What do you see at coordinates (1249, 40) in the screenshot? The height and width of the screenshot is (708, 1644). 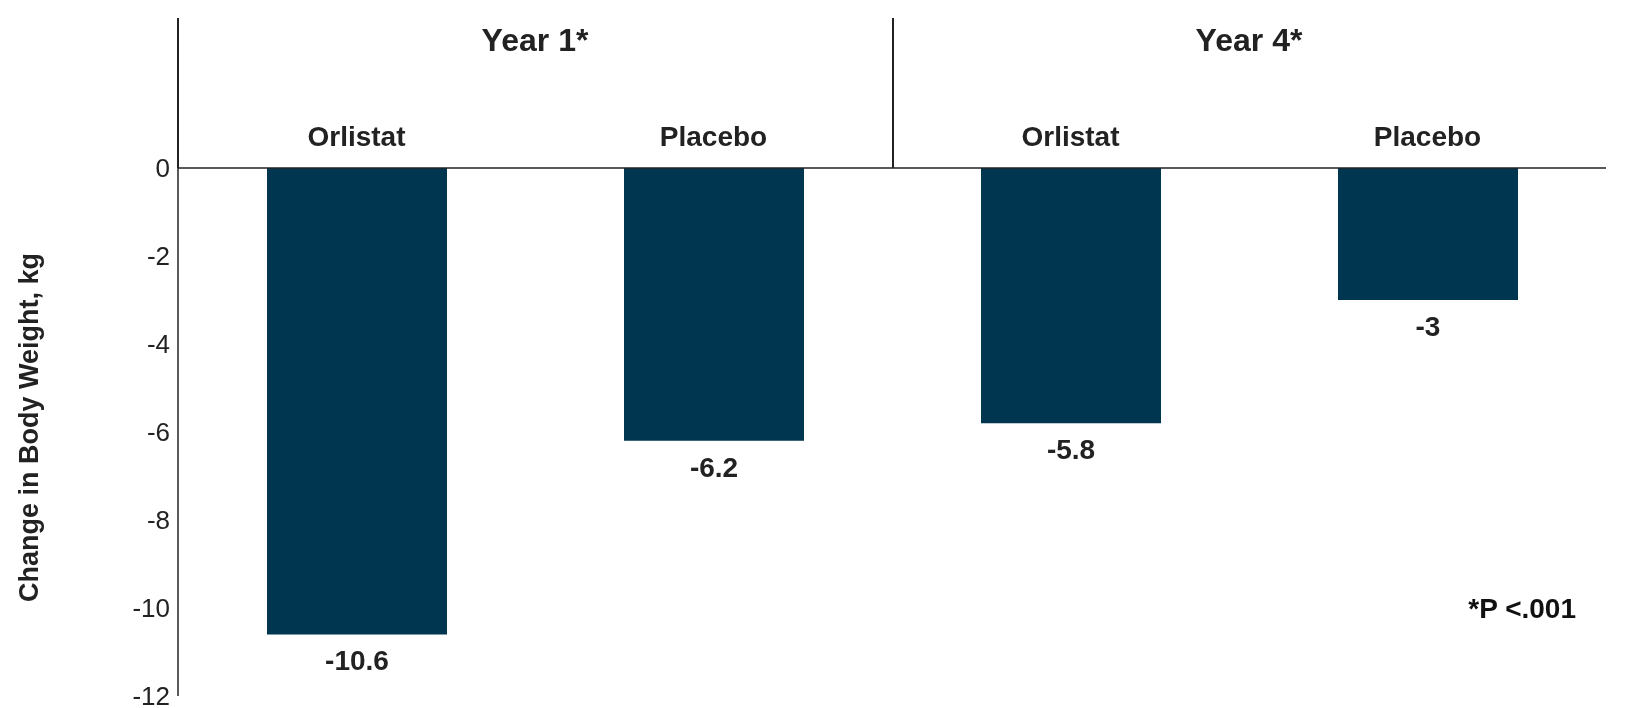 I see `text: Year 4*` at bounding box center [1249, 40].